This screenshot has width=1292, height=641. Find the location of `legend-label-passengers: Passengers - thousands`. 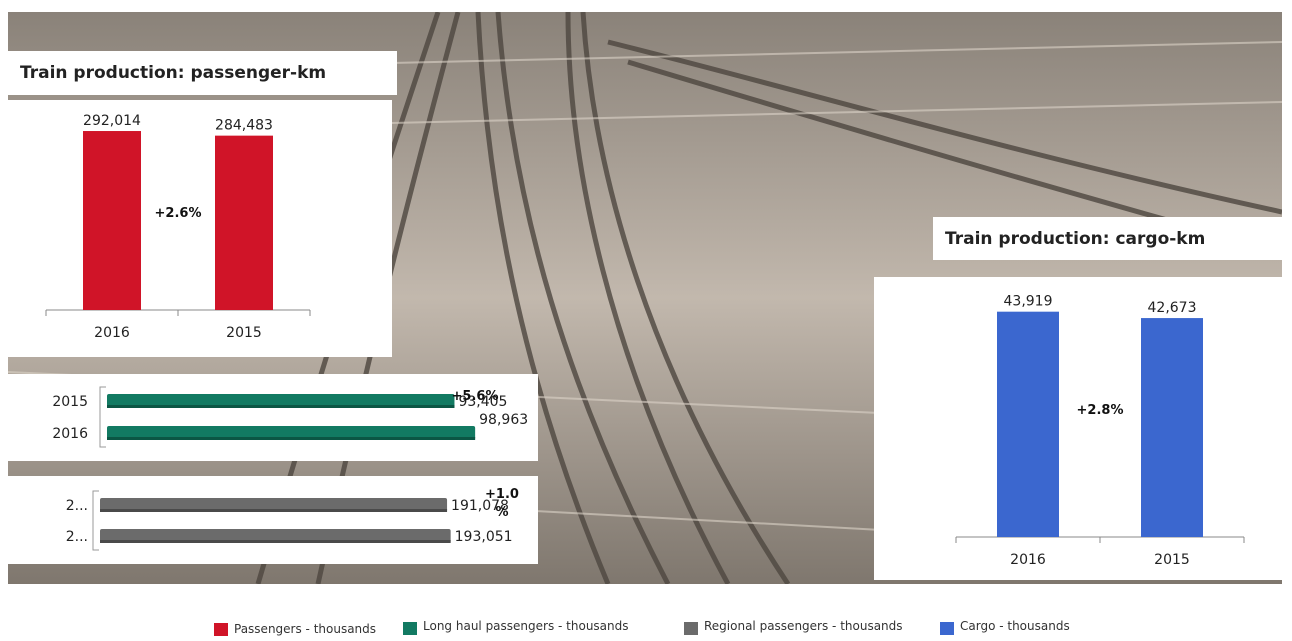

legend-label-passengers: Passengers - thousands is located at coordinates (305, 629).